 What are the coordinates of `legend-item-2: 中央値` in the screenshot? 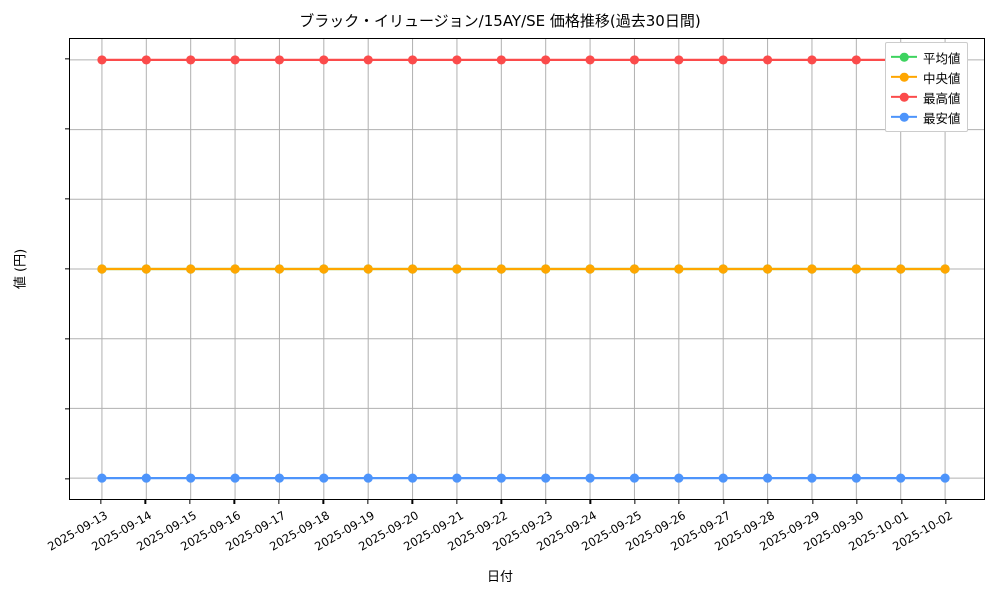 It's located at (926, 77).